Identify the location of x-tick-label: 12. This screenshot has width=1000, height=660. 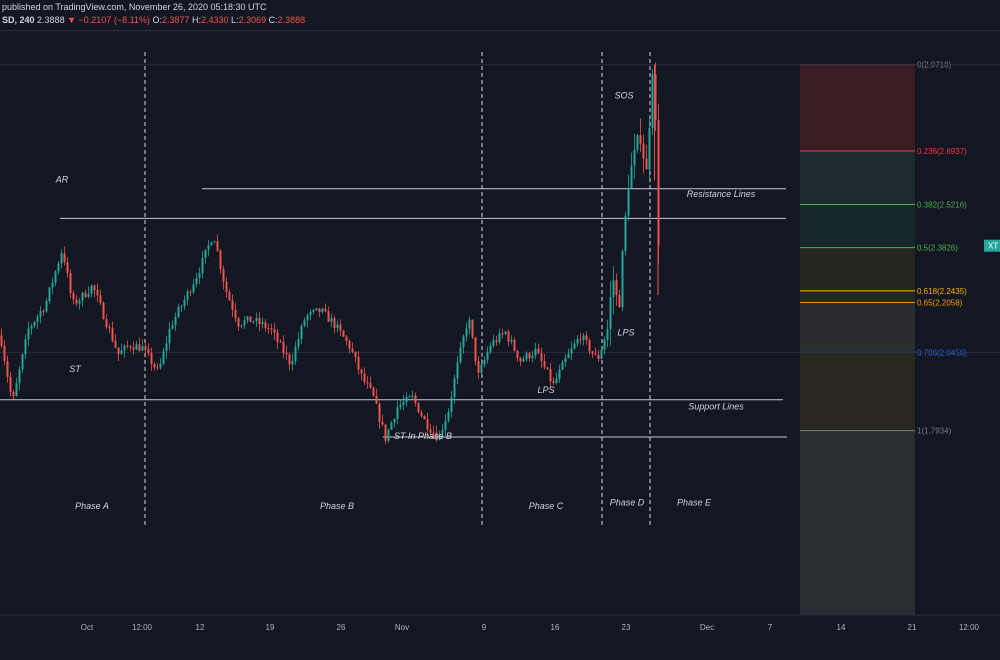
(200, 627).